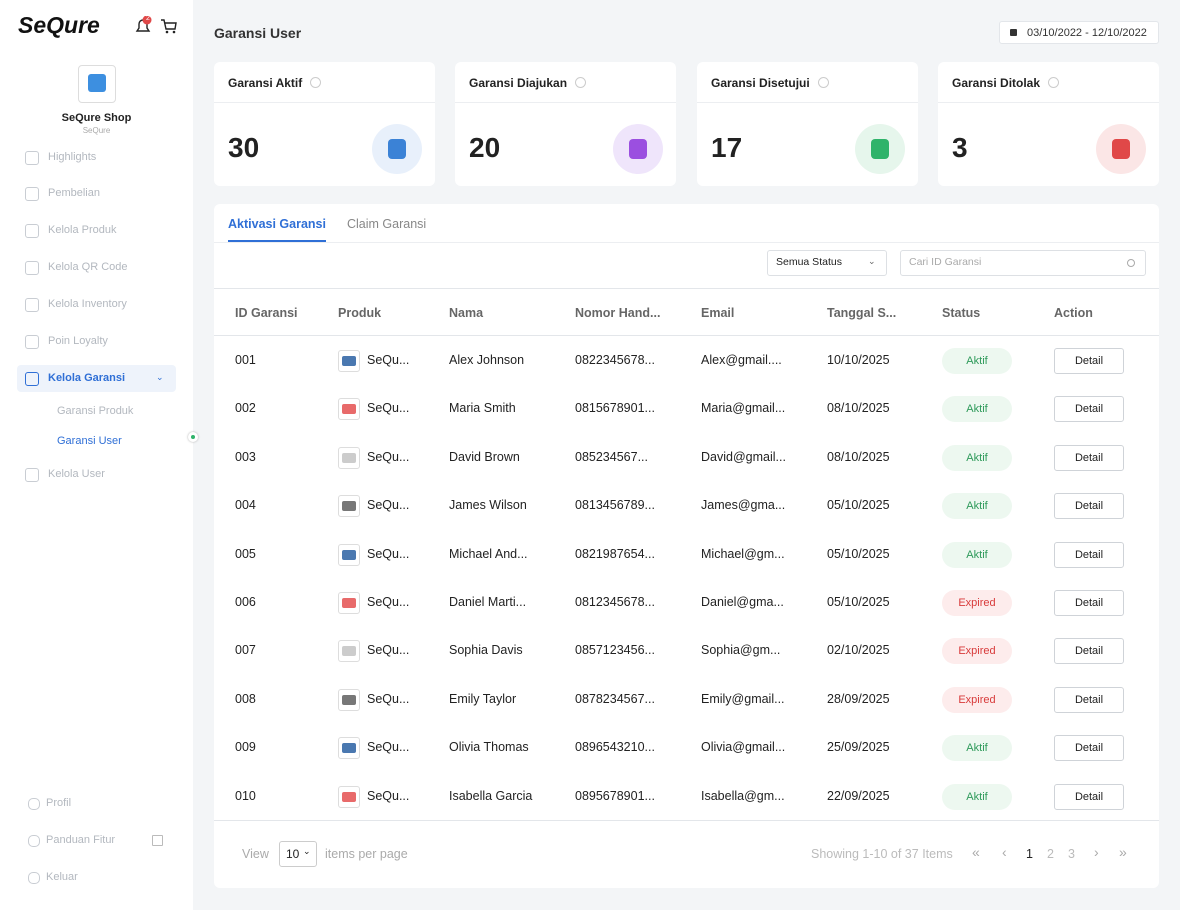 The height and width of the screenshot is (910, 1180). Describe the element at coordinates (485, 147) in the screenshot. I see `stat-value: 20` at that location.